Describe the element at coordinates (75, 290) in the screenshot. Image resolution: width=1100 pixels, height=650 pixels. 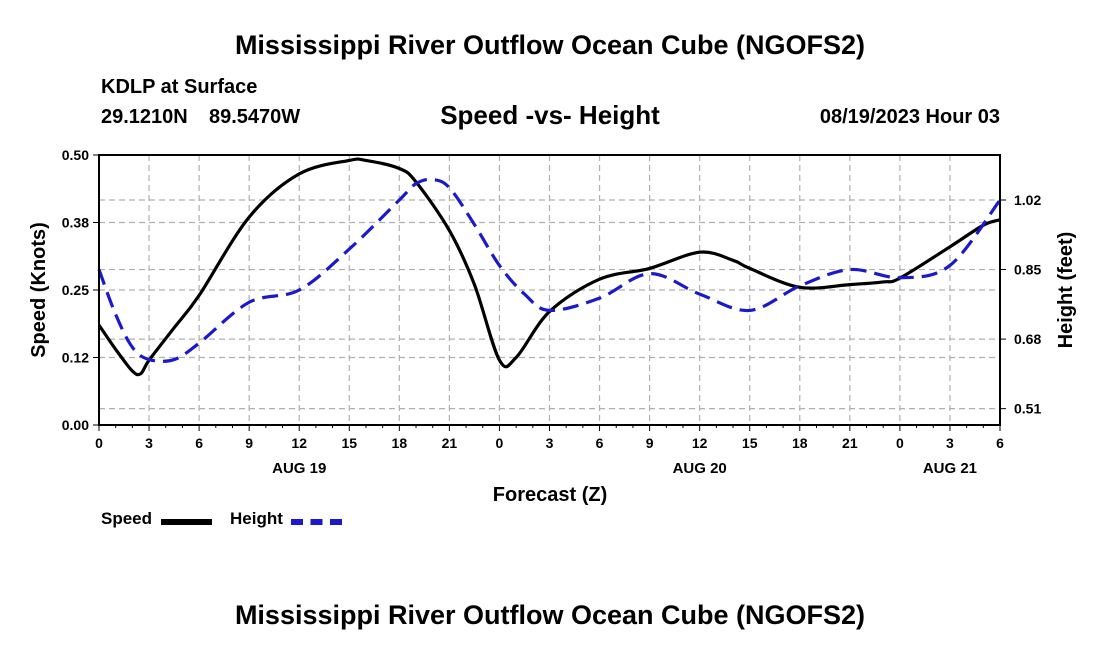
I see `y-left-tick-label: 0.25` at that location.